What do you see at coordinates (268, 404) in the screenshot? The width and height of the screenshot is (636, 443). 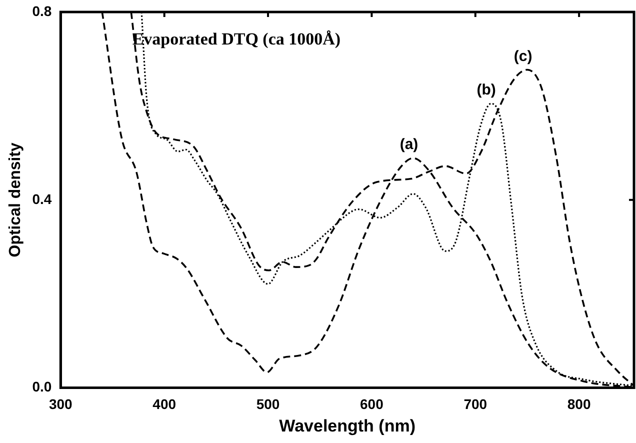 I see `x-tick-label: 500` at bounding box center [268, 404].